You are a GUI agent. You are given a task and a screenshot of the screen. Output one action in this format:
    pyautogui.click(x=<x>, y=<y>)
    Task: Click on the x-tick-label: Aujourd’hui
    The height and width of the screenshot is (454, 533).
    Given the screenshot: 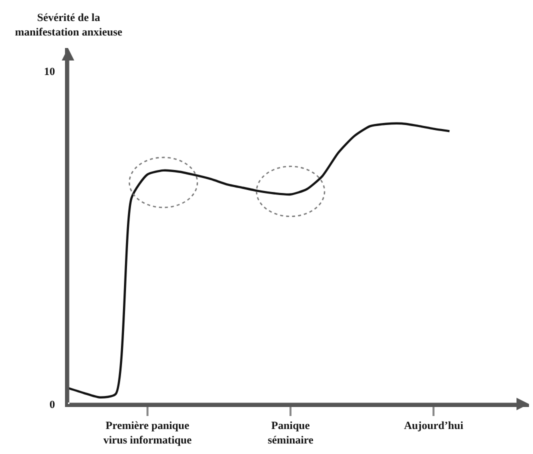 What is the action you would take?
    pyautogui.click(x=434, y=426)
    